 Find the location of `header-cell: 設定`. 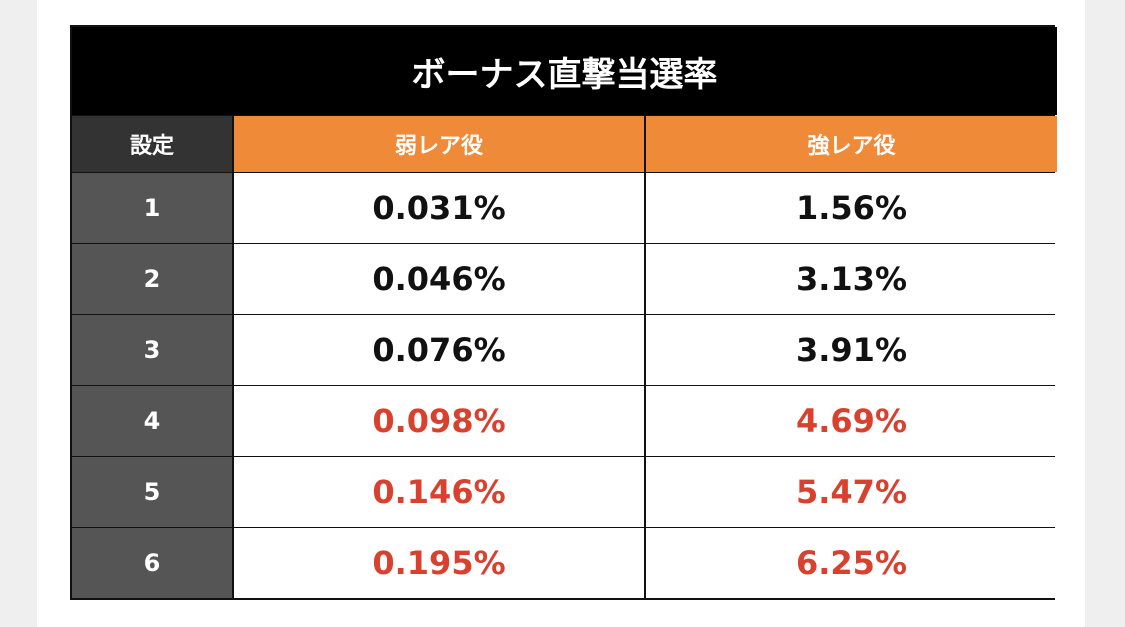

header-cell: 設定 is located at coordinates (152, 144).